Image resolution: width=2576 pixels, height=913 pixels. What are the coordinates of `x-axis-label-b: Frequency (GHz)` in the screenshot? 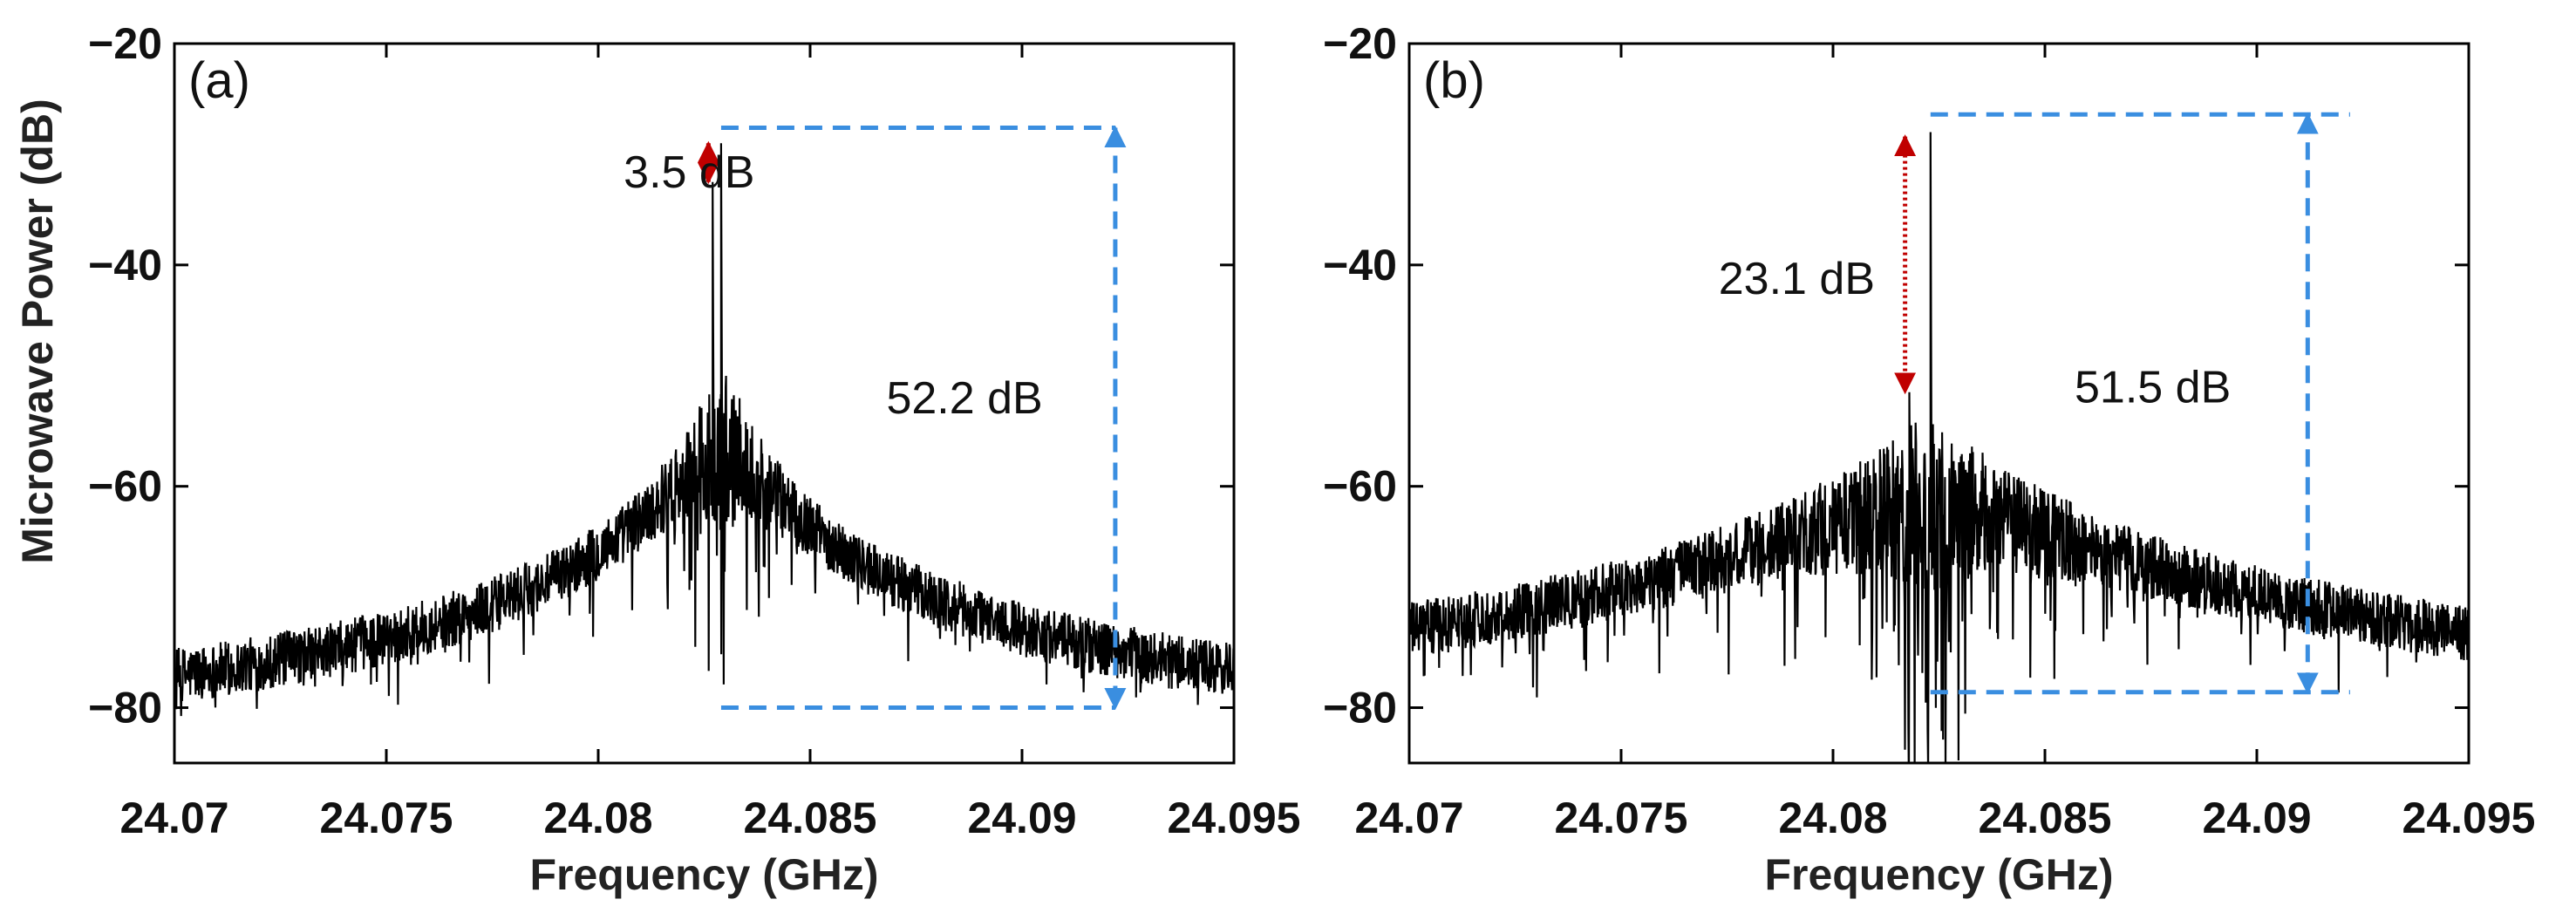 It's located at (1939, 874).